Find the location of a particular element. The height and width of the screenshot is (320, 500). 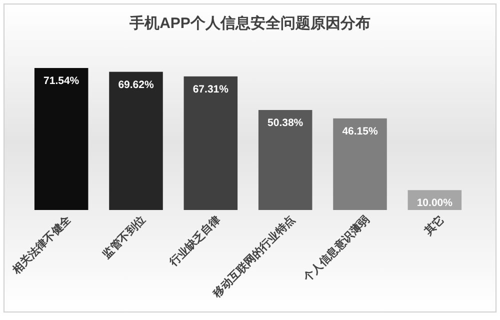

chart-title: 手机APP个人信息安全问题原因分布 is located at coordinates (249, 23).